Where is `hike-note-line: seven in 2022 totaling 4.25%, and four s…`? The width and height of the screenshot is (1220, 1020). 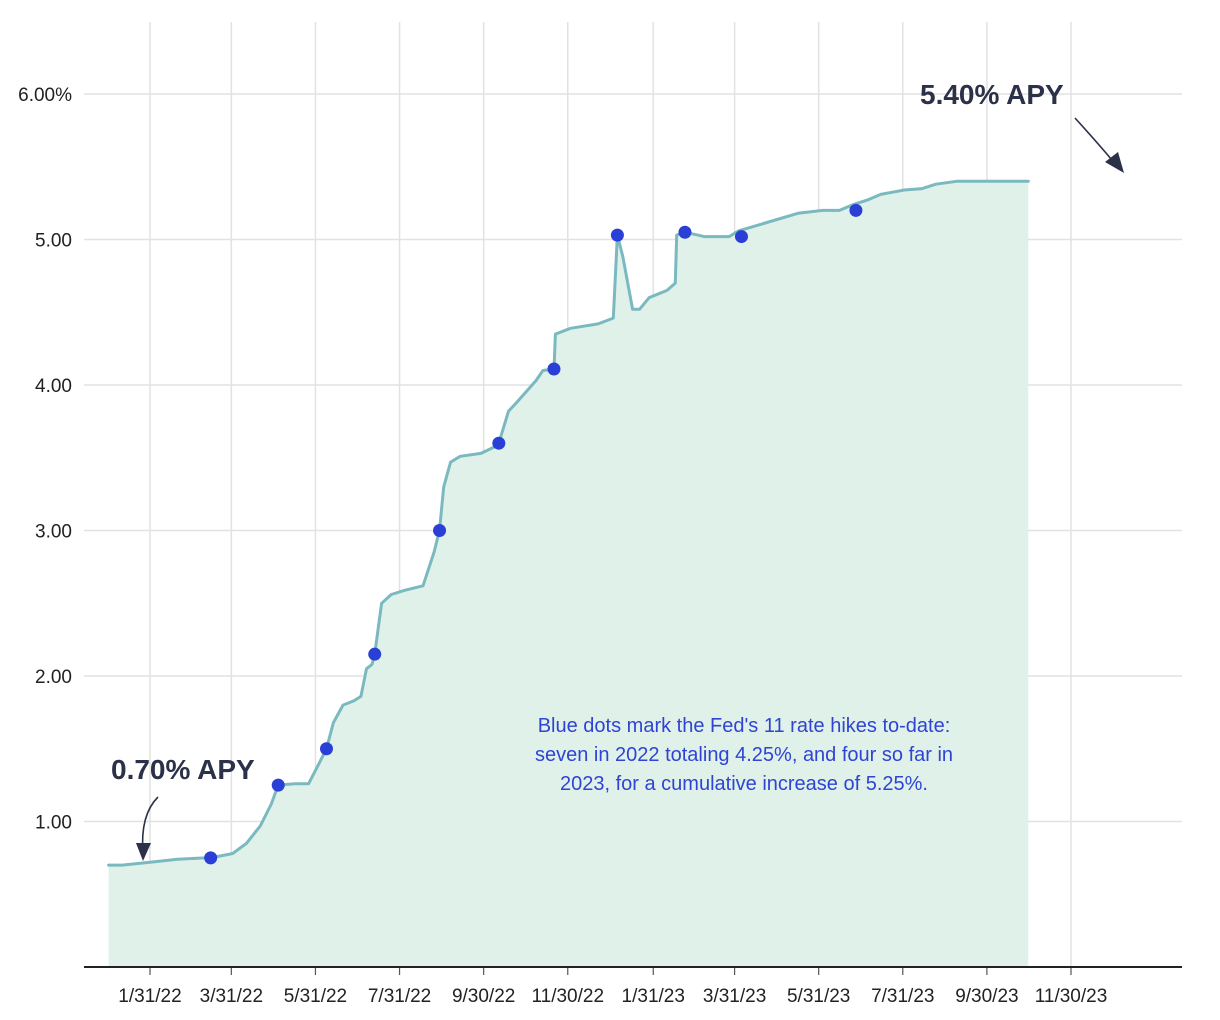
hike-note-line: seven in 2022 totaling 4.25%, and four s… is located at coordinates (744, 755).